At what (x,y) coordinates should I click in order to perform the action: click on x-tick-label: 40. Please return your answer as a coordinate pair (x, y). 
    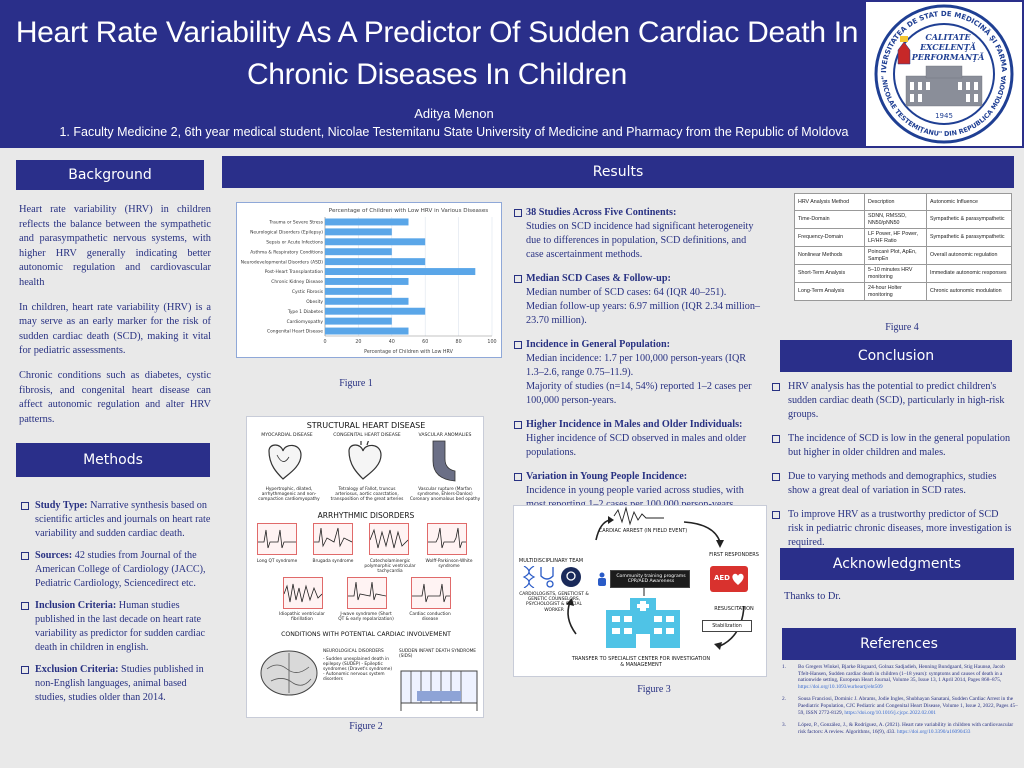
    Looking at the image, I should click on (392, 342).